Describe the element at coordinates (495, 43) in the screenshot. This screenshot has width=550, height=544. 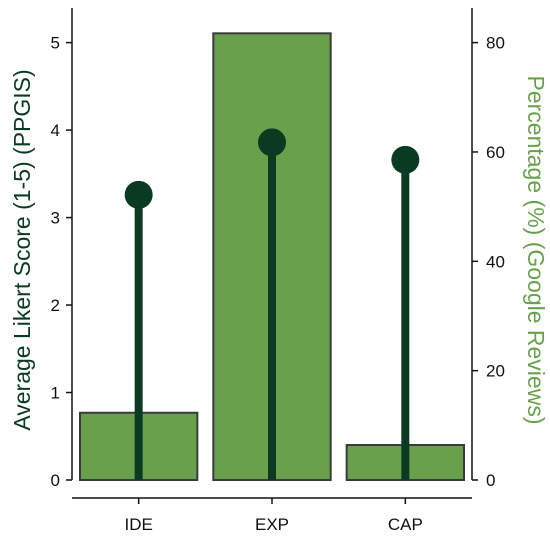
I see `right-tick-label: 80` at that location.